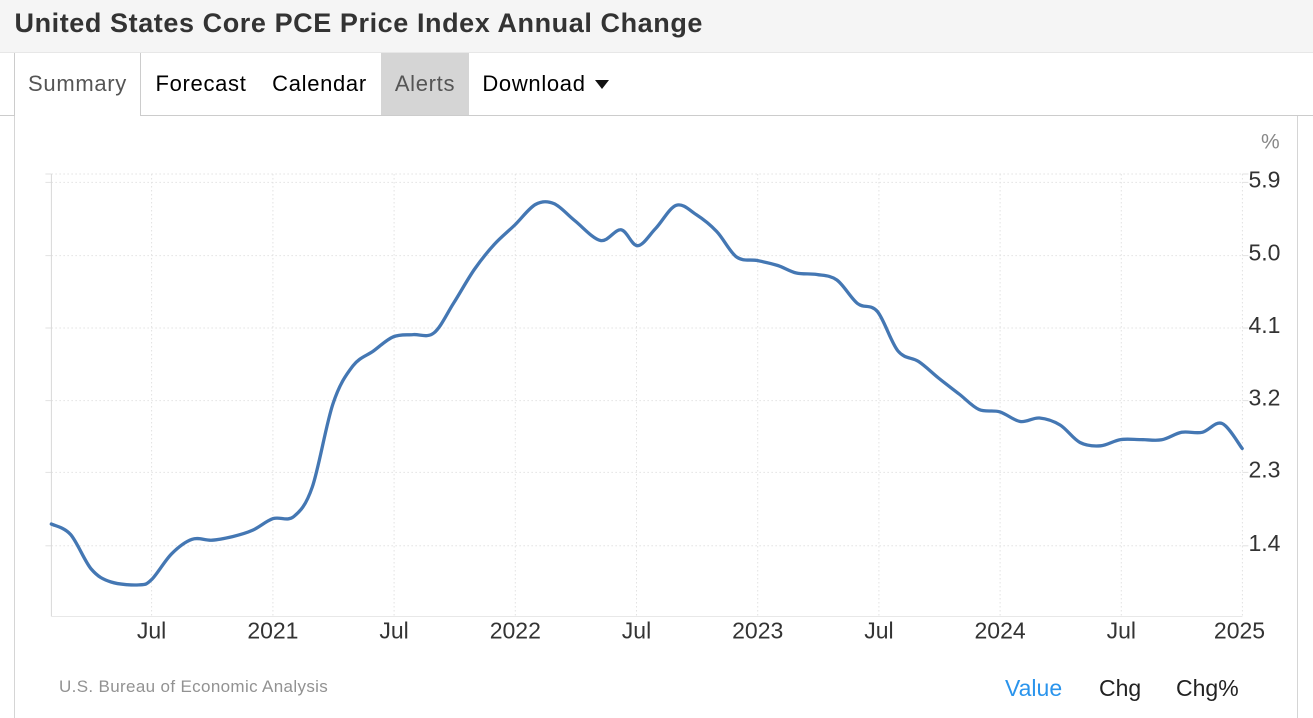 The height and width of the screenshot is (718, 1313). Describe the element at coordinates (1265, 179) in the screenshot. I see `svg-text: 5.9` at that location.